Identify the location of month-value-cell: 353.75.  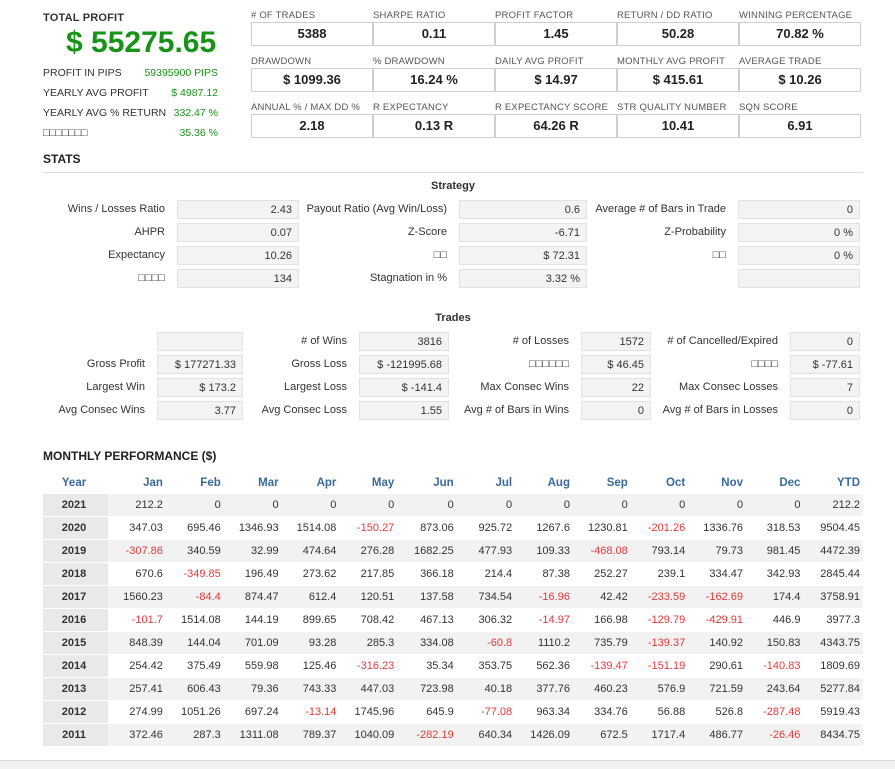
(486, 666).